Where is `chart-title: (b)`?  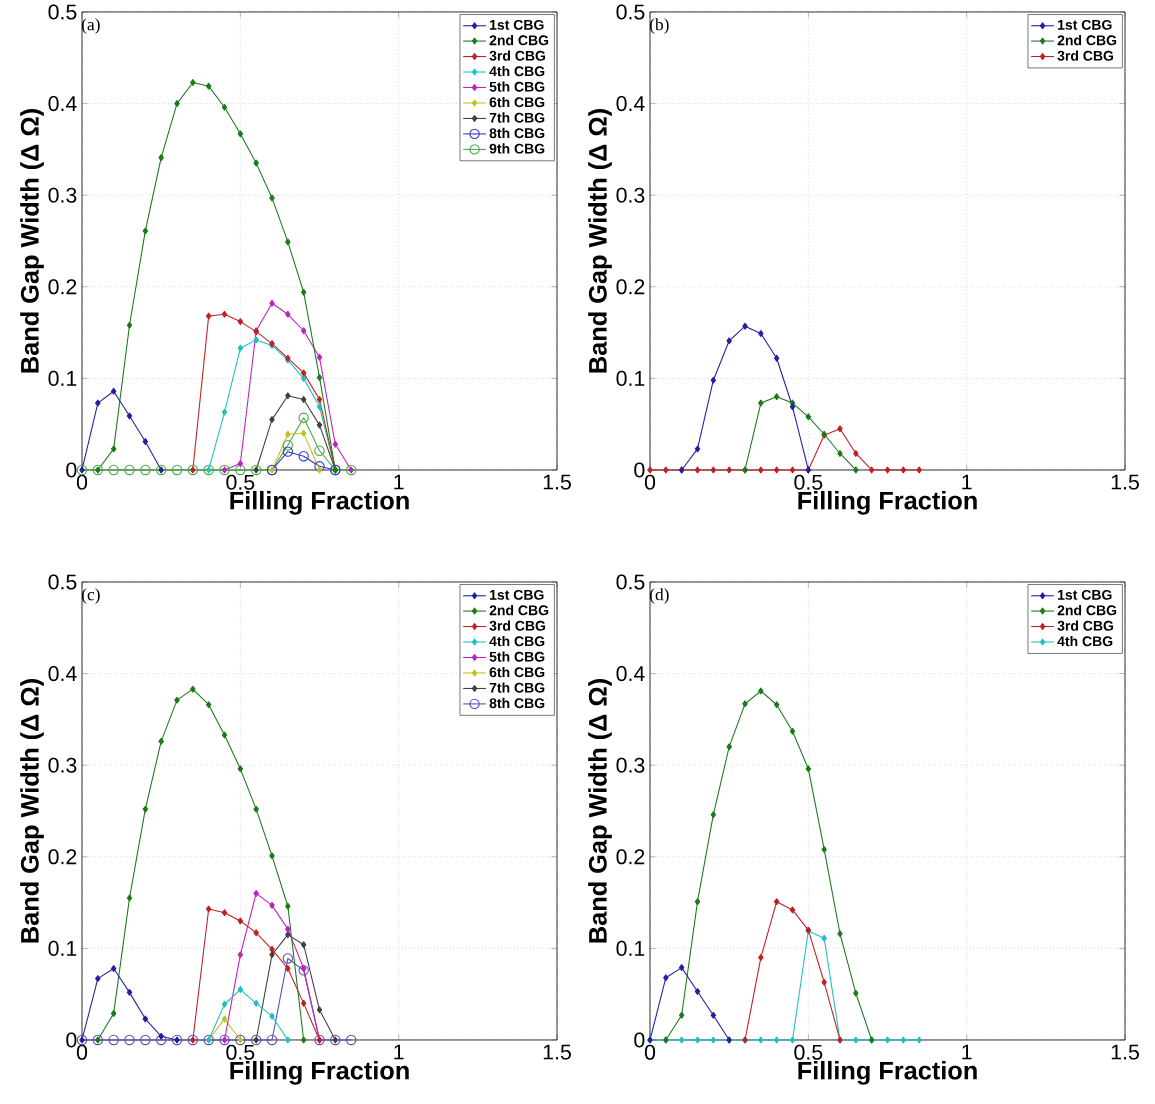
chart-title: (b) is located at coordinates (659, 26).